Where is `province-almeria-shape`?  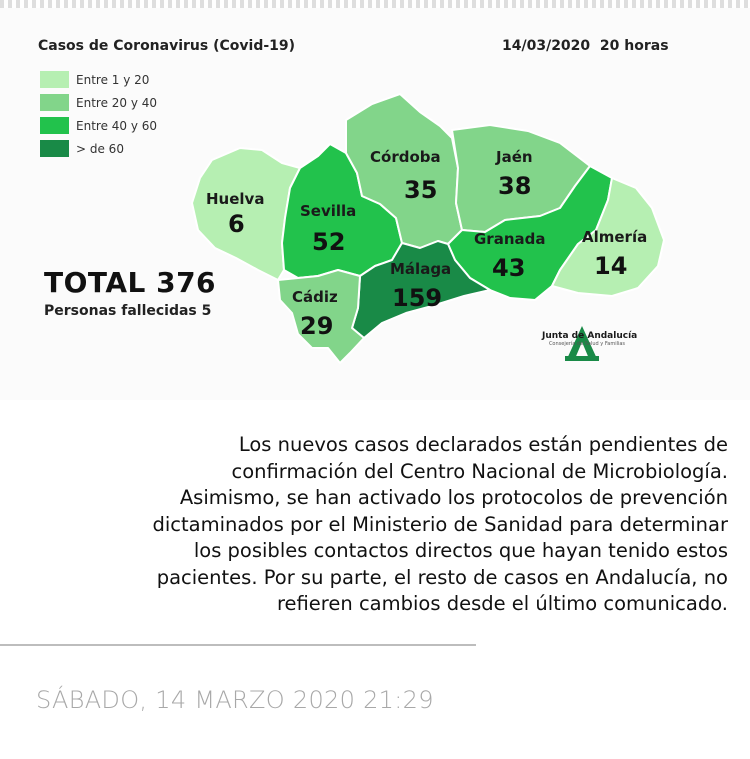 province-almeria-shape is located at coordinates (608, 237).